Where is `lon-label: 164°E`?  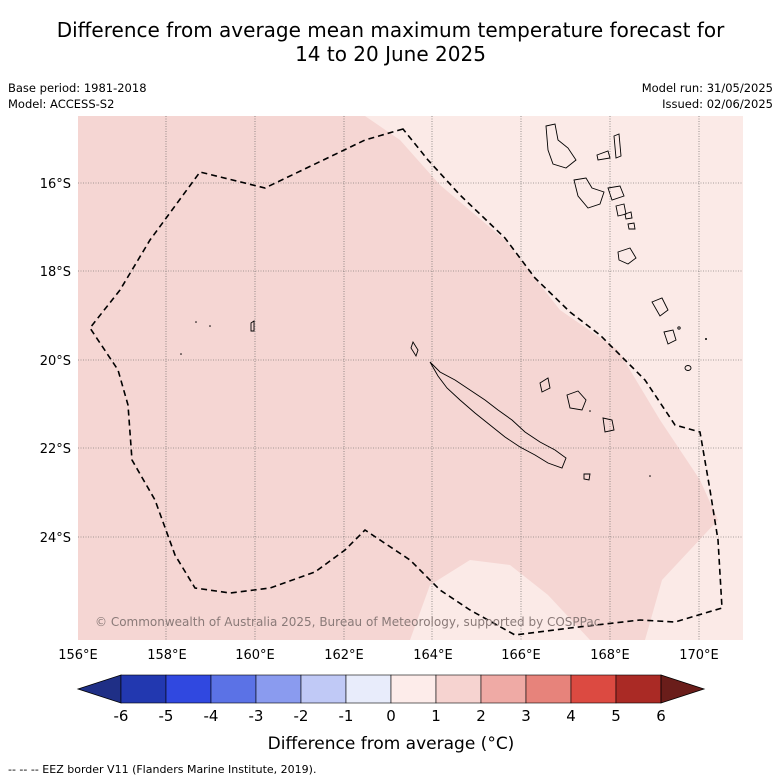 lon-label: 164°E is located at coordinates (433, 655).